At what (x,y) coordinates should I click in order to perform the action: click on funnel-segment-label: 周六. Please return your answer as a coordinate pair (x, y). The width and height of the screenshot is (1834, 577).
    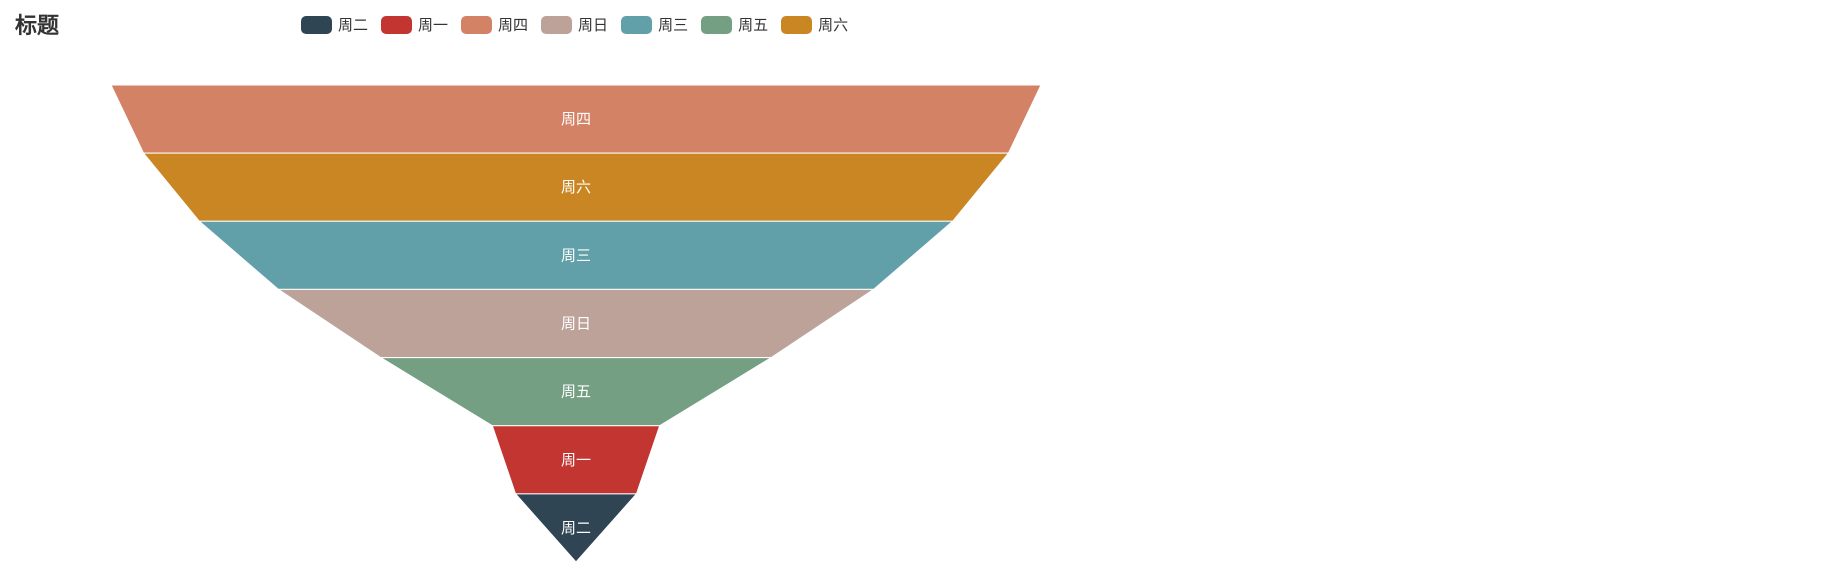
    Looking at the image, I should click on (576, 187).